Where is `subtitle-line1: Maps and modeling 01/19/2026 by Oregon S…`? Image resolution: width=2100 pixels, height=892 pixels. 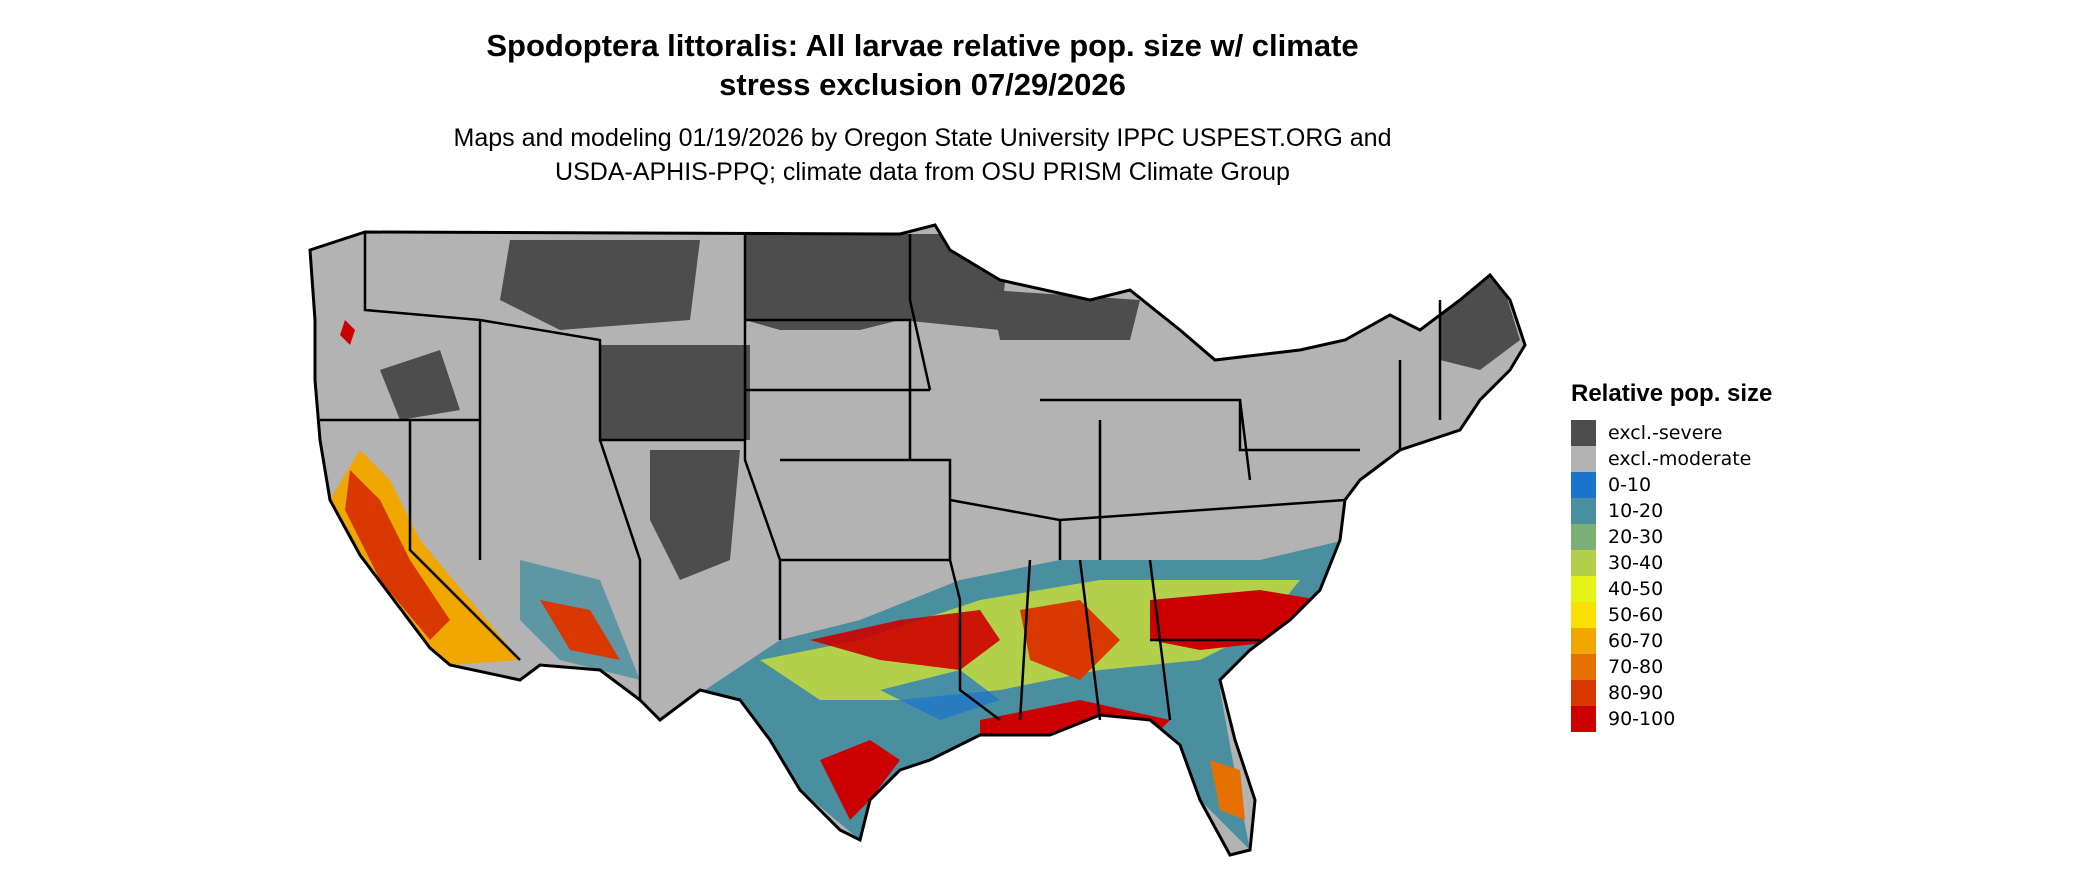
subtitle-line1: Maps and modeling 01/19/2026 by Oregon S… is located at coordinates (922, 138).